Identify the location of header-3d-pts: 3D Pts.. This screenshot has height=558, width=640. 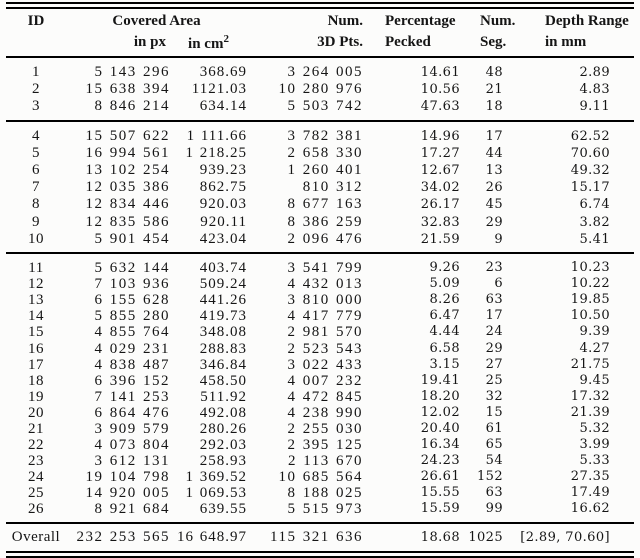
(340, 41).